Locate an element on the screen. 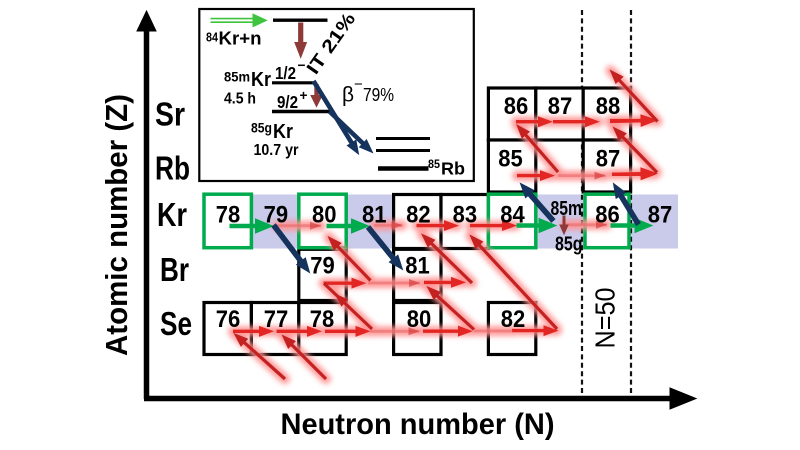 Image resolution: width=800 pixels, height=450 pixels. svg-text: Neutron number (N) is located at coordinates (418, 424).